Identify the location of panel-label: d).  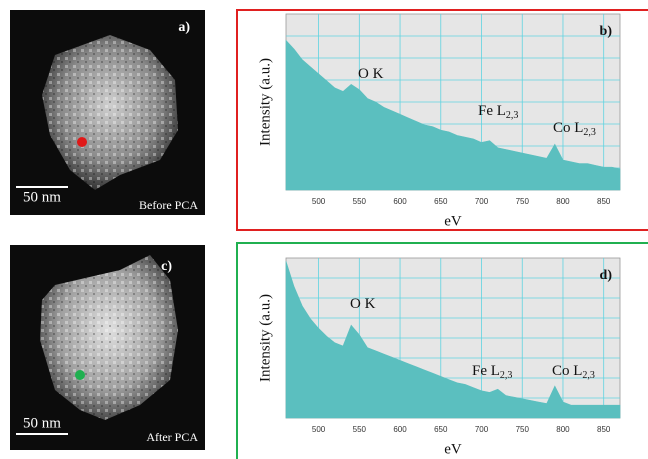
(606, 275).